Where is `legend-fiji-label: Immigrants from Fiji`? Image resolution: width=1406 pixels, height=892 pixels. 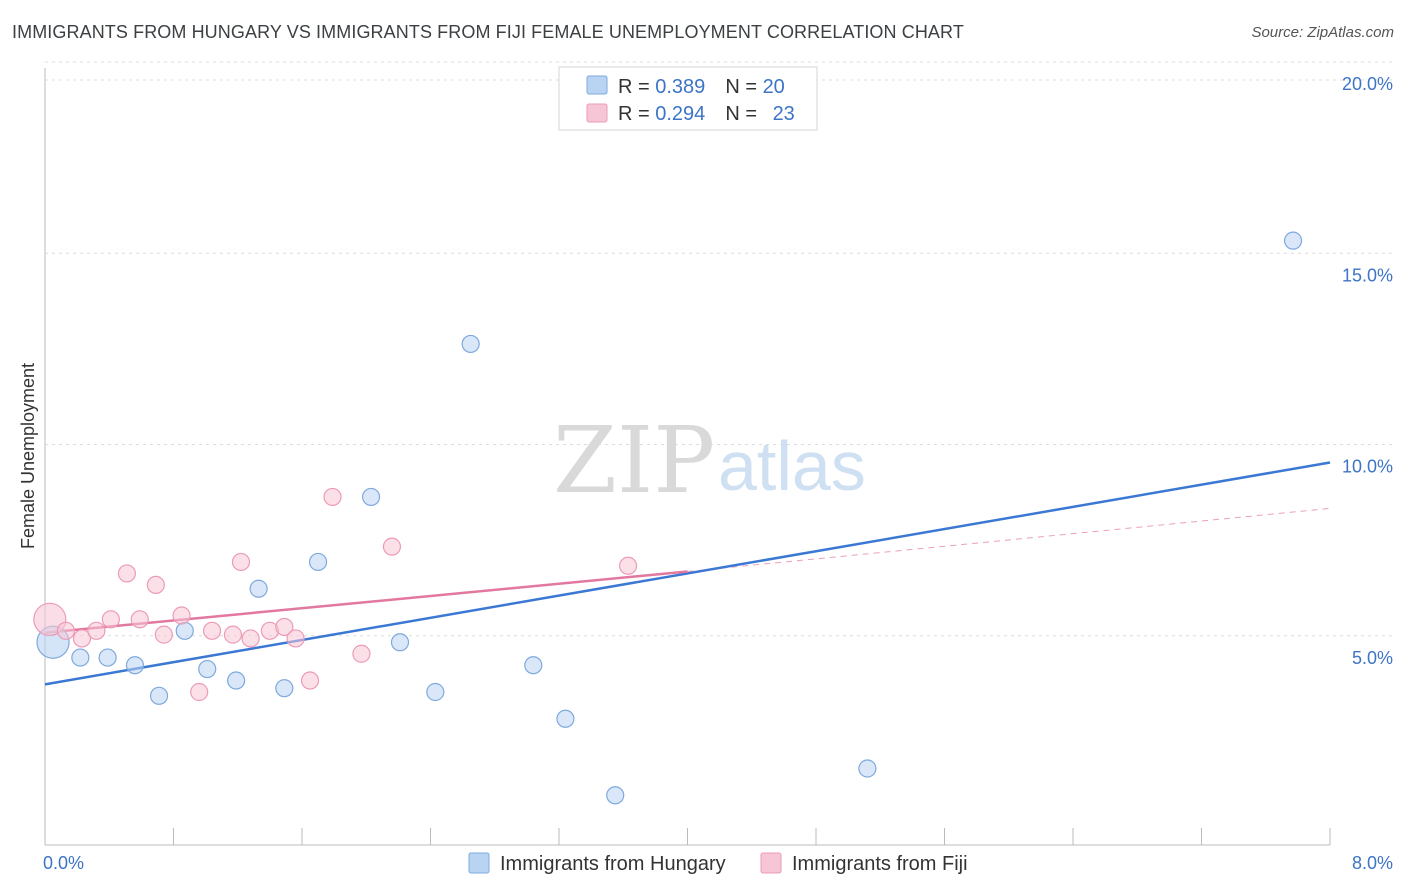
legend-fiji-label: Immigrants from Fiji is located at coordinates (880, 864).